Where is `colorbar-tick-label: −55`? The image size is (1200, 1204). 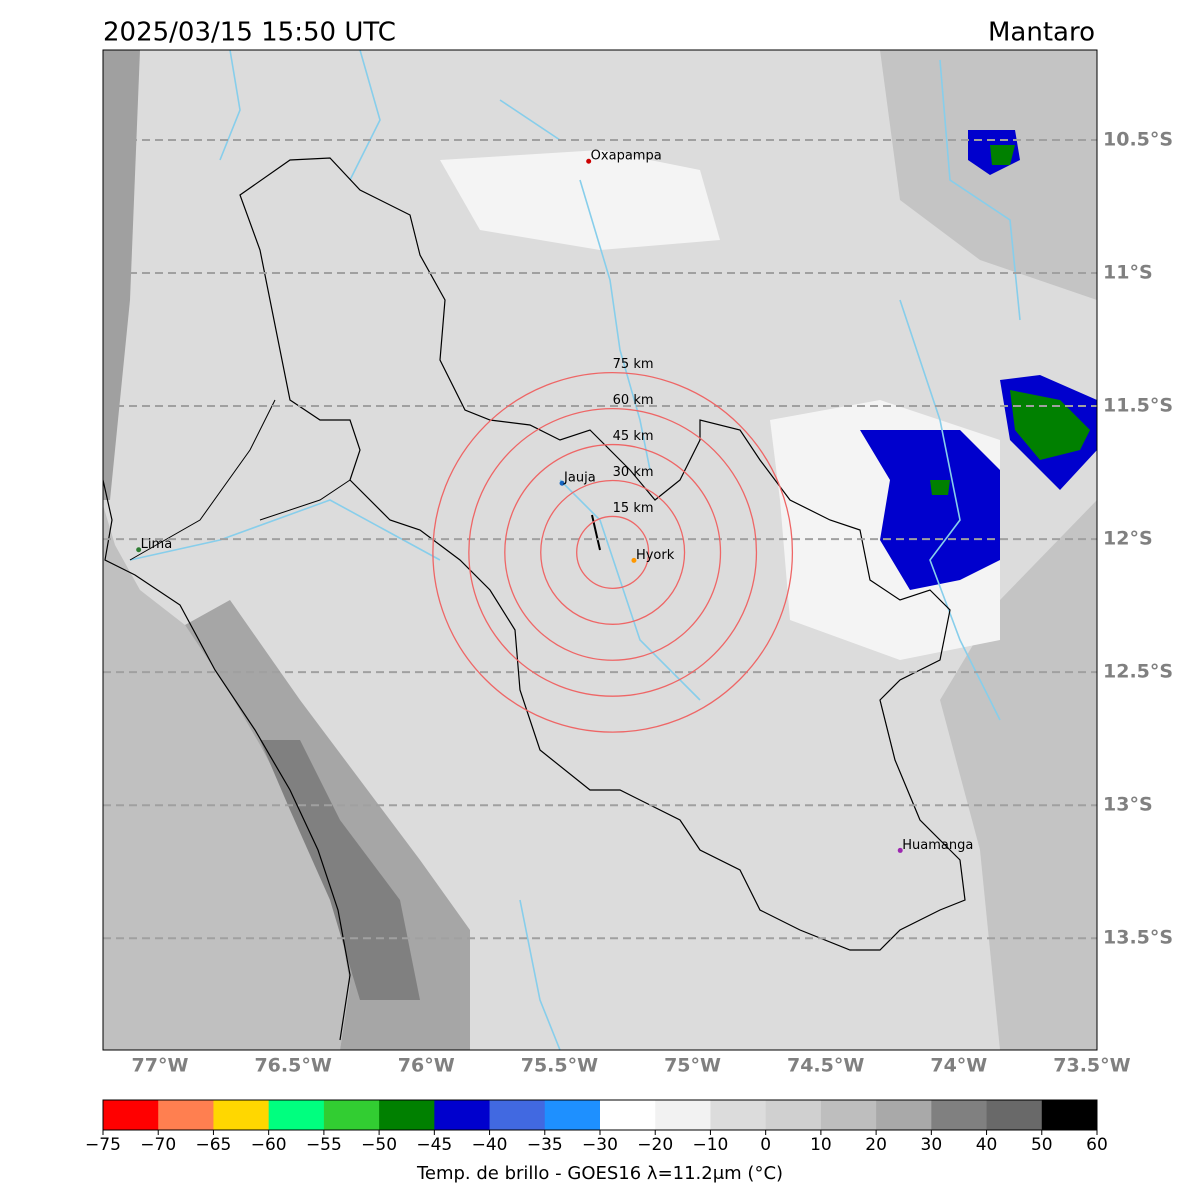 colorbar-tick-label: −55 is located at coordinates (324, 1145).